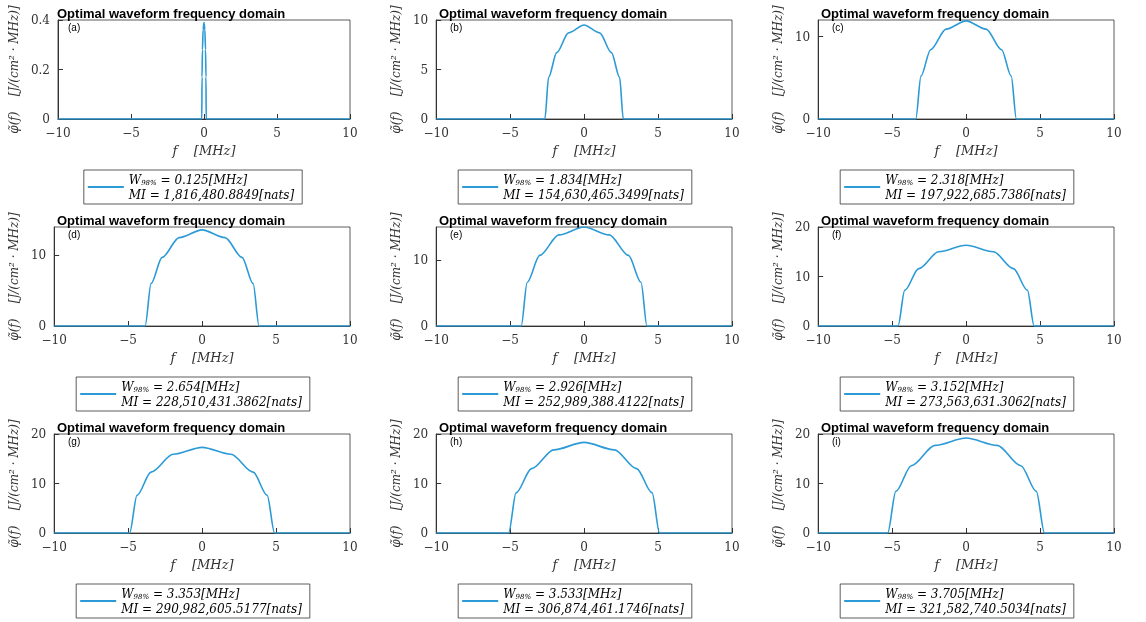 The image size is (1146, 622). Describe the element at coordinates (838, 27) in the screenshot. I see `annotation: (c)` at that location.